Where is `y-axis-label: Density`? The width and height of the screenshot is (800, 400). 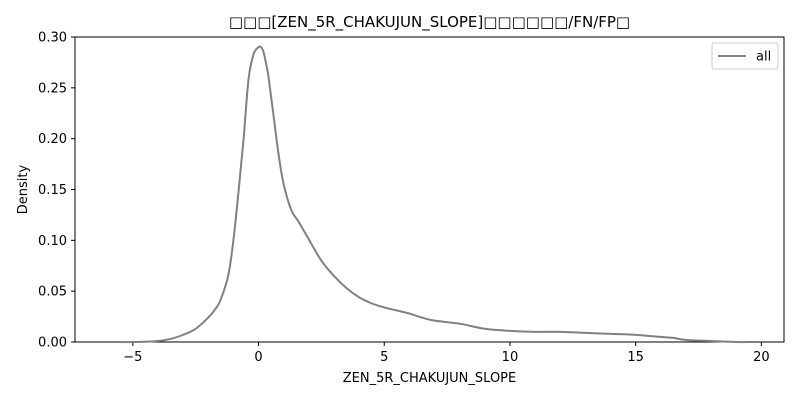
y-axis-label: Density is located at coordinates (23, 189).